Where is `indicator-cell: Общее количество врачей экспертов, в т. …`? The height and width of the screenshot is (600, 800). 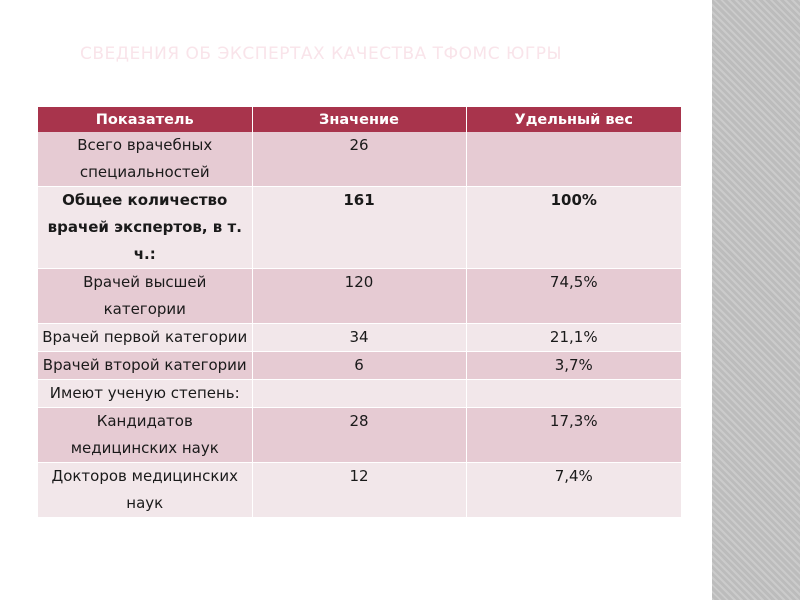
indicator-cell: Общее количество врачей экспертов, в т. … is located at coordinates (145, 227).